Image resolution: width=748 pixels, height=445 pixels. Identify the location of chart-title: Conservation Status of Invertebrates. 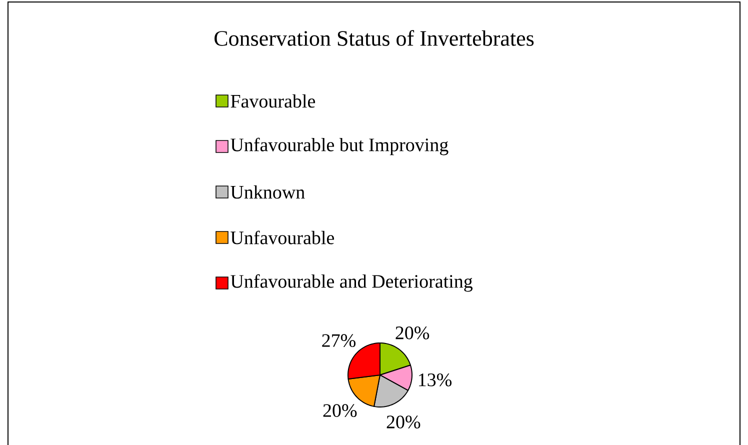
(374, 38).